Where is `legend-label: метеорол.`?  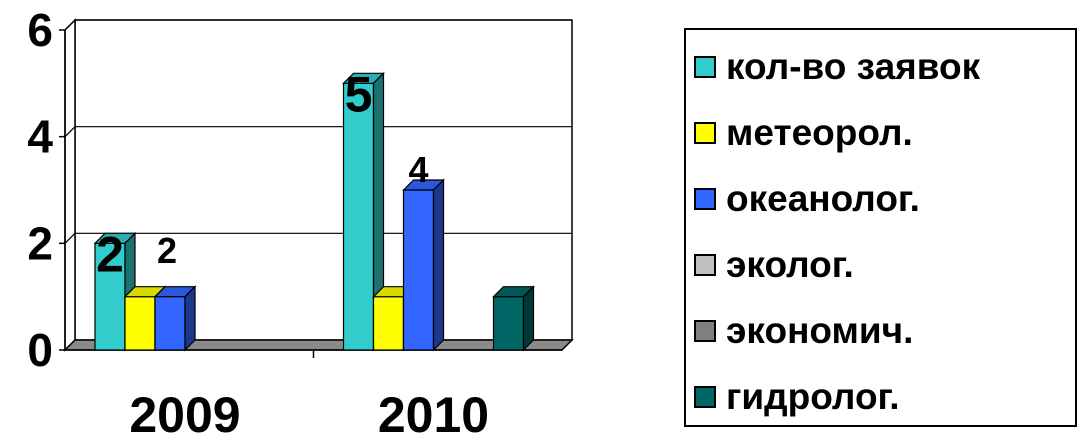 legend-label: метеорол. is located at coordinates (819, 132).